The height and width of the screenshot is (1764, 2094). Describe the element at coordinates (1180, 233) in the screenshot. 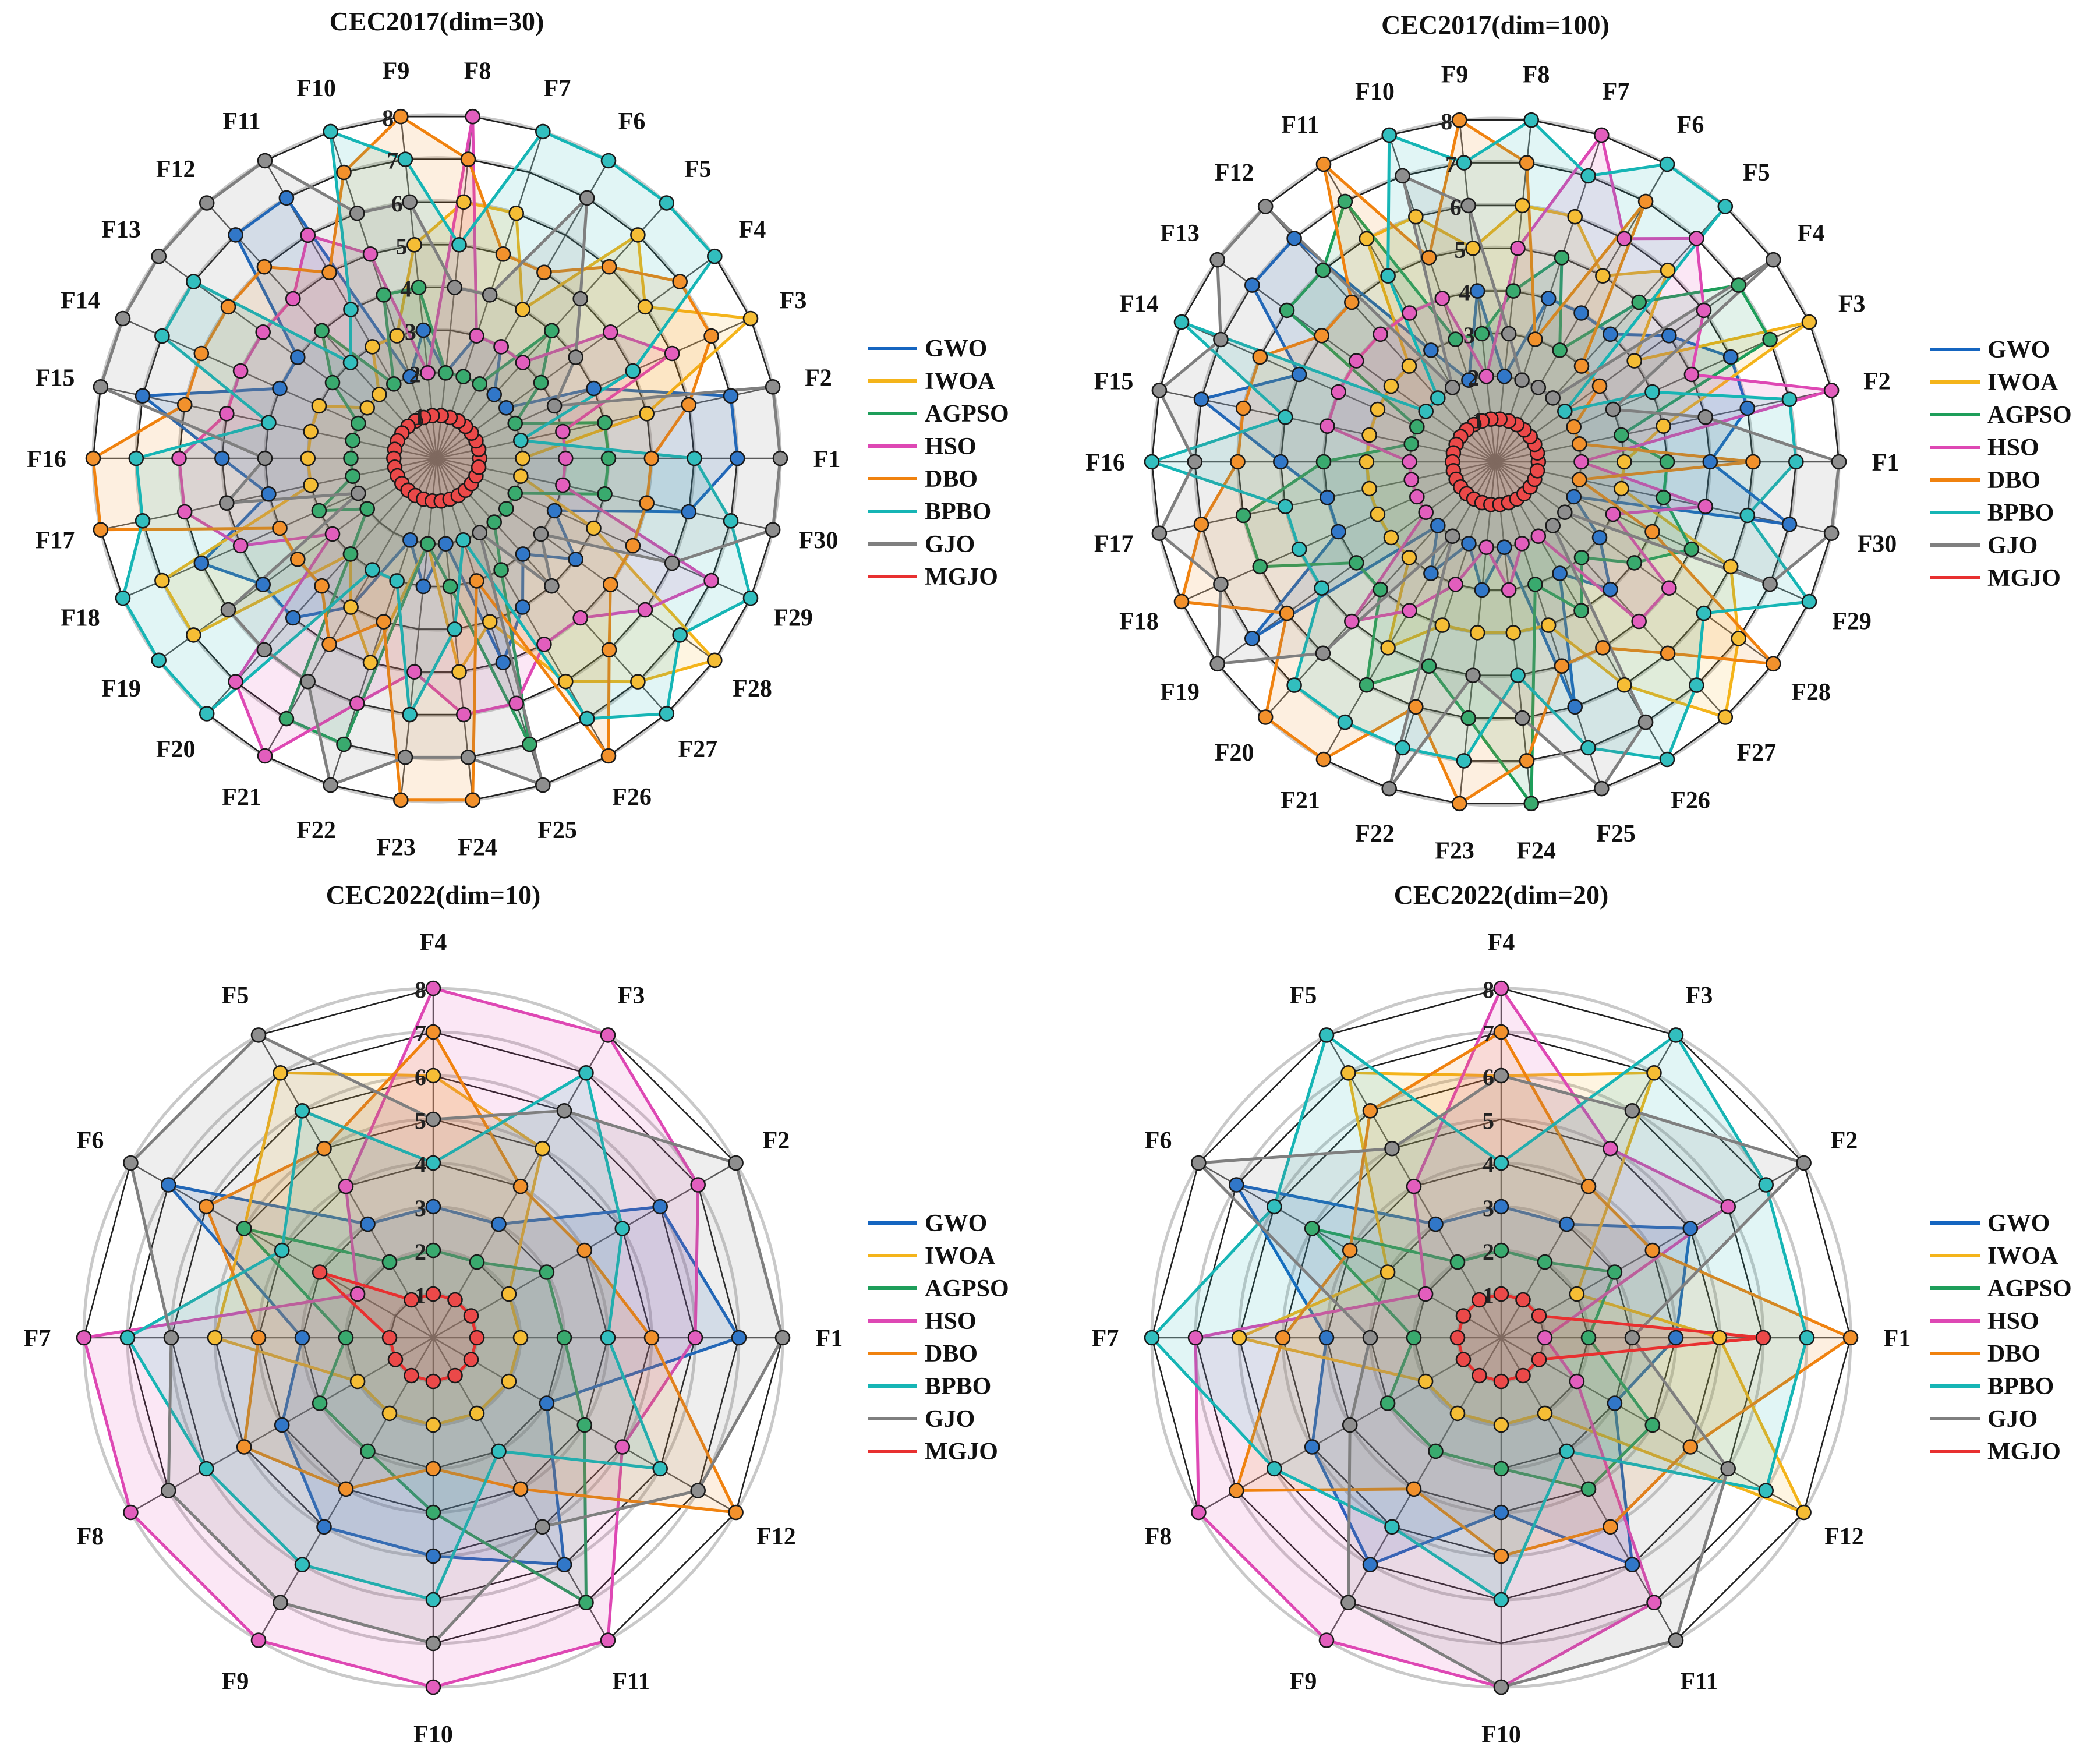

I see `category-label: F13` at that location.